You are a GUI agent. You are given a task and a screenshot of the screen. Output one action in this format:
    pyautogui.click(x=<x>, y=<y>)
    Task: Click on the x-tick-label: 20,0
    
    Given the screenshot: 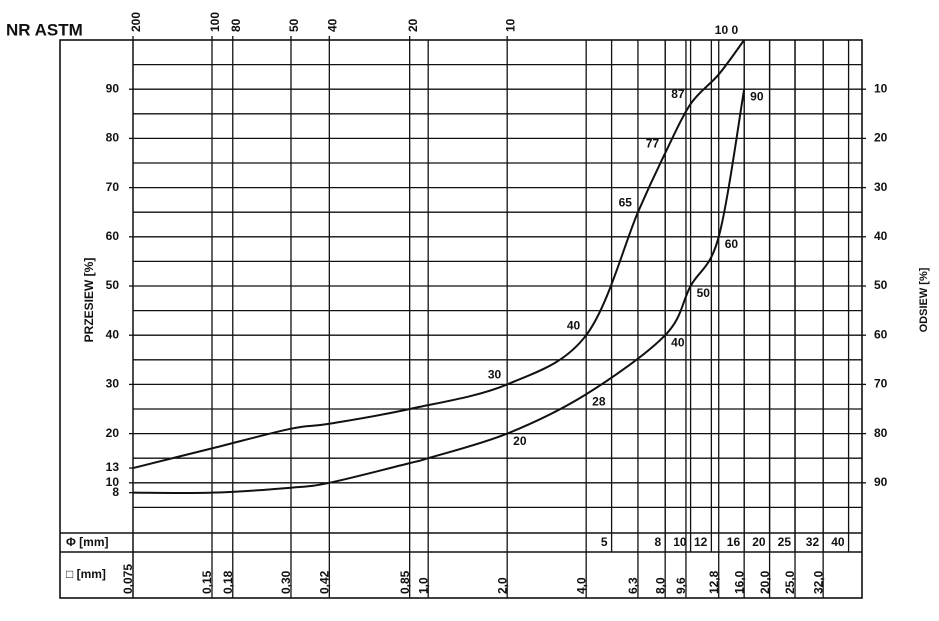 What is the action you would take?
    pyautogui.click(x=765, y=582)
    